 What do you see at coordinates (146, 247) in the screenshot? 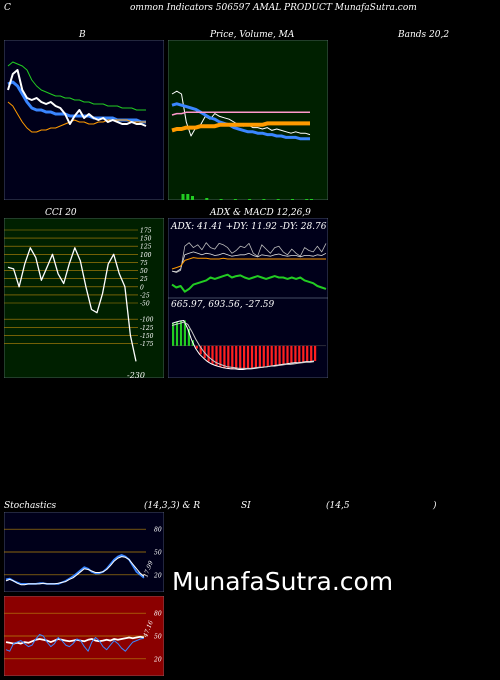
I see `cci-tick-label: 125` at bounding box center [146, 247].